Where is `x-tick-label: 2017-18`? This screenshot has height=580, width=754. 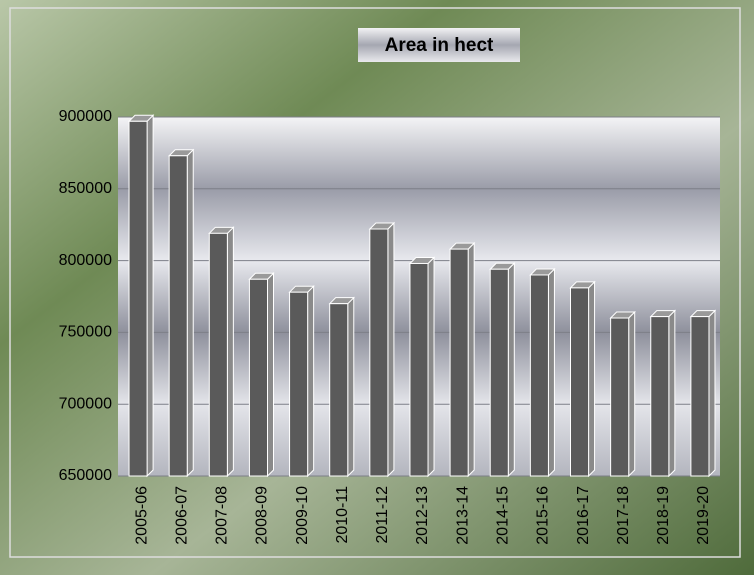 x-tick-label: 2017-18 is located at coordinates (623, 515).